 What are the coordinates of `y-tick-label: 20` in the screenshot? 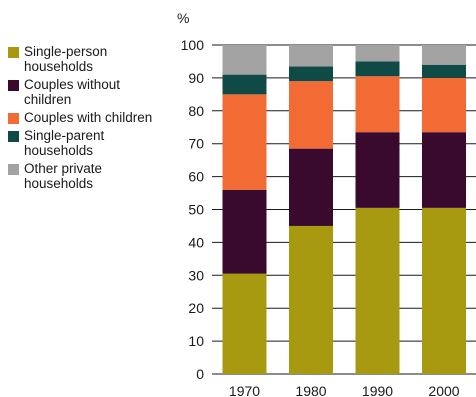 It's located at (196, 308).